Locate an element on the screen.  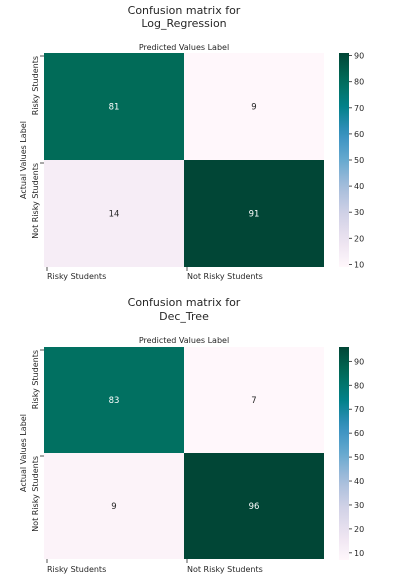
cell-value-r1-c1: 91 is located at coordinates (254, 215).